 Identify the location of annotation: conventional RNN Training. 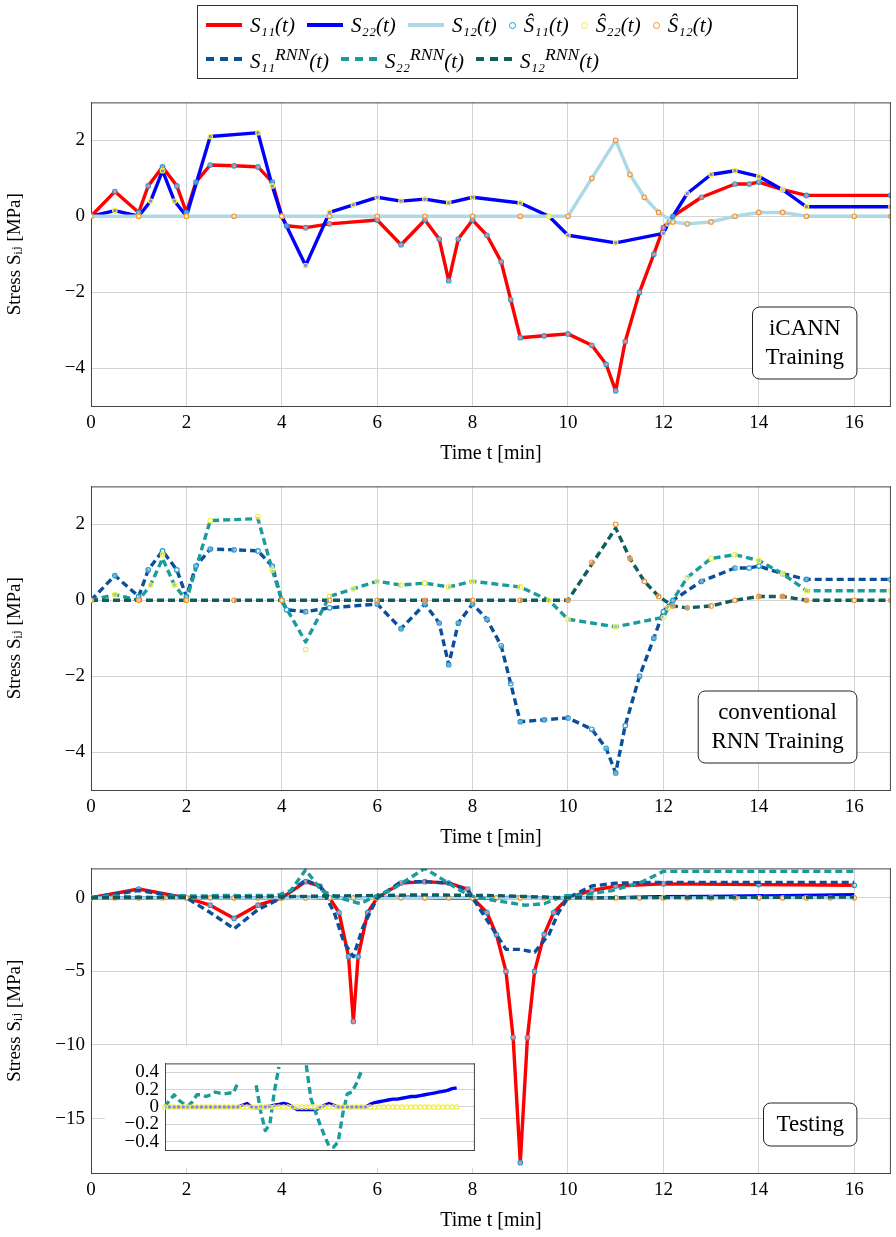
(778, 725).